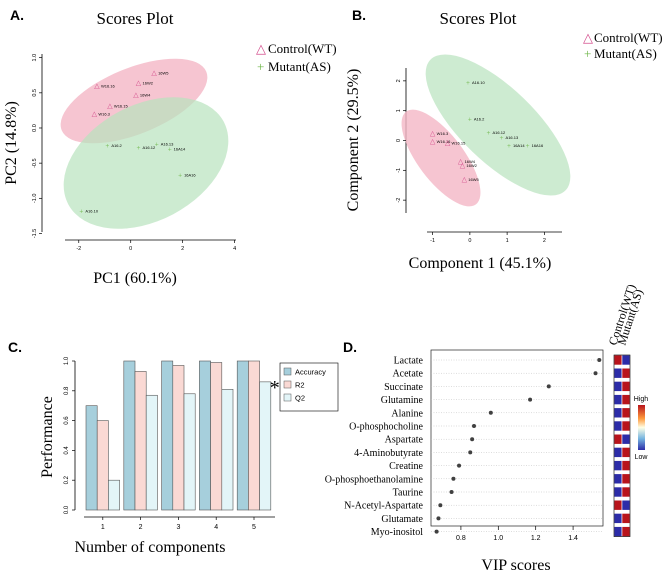 The image size is (669, 576). I want to click on panel-label-b: B., so click(359, 15).